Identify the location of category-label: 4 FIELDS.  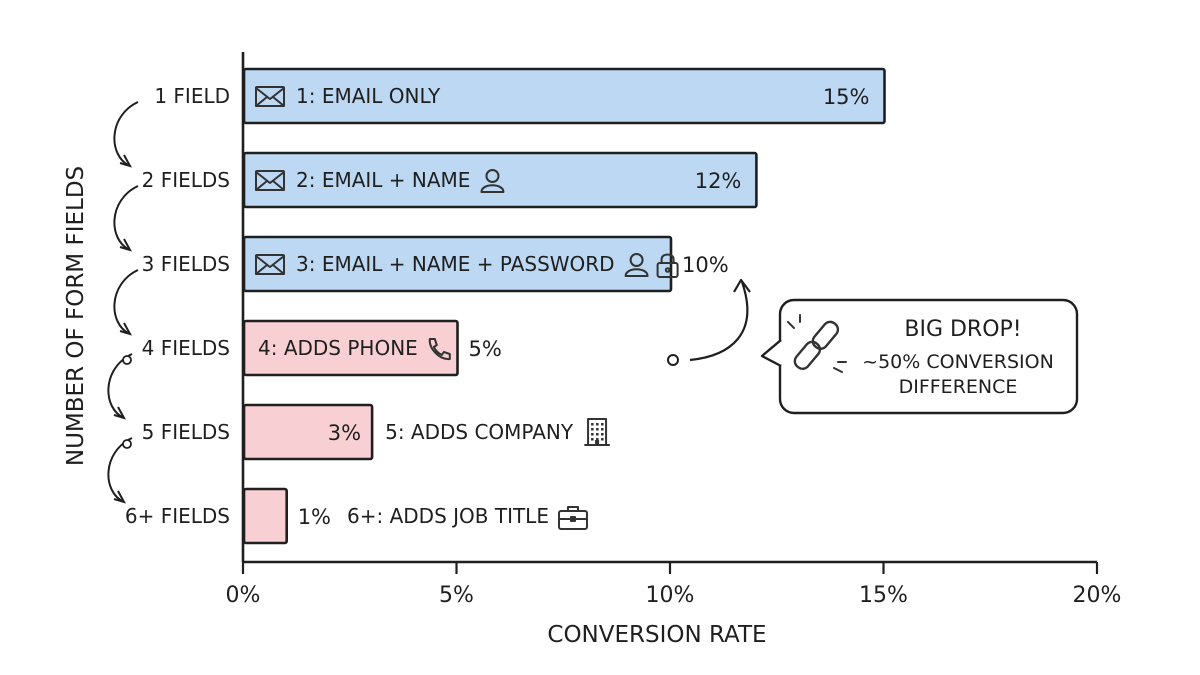
(186, 348).